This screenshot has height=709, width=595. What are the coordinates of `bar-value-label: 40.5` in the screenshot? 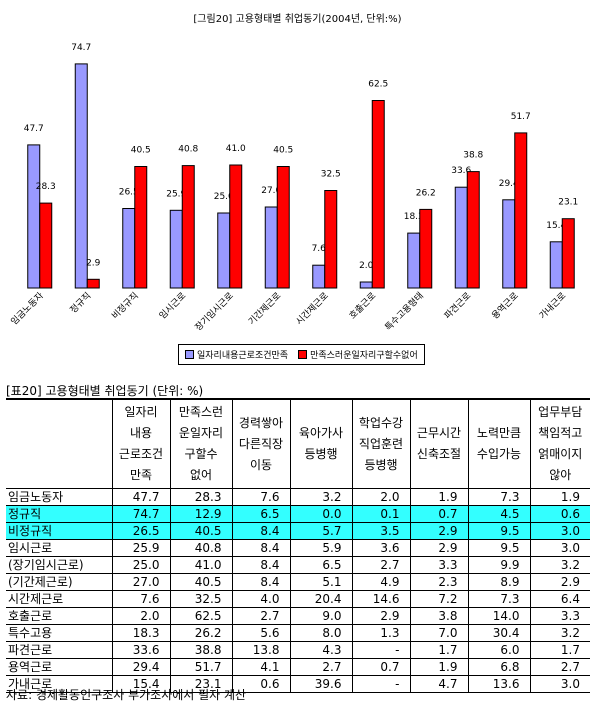 It's located at (283, 151).